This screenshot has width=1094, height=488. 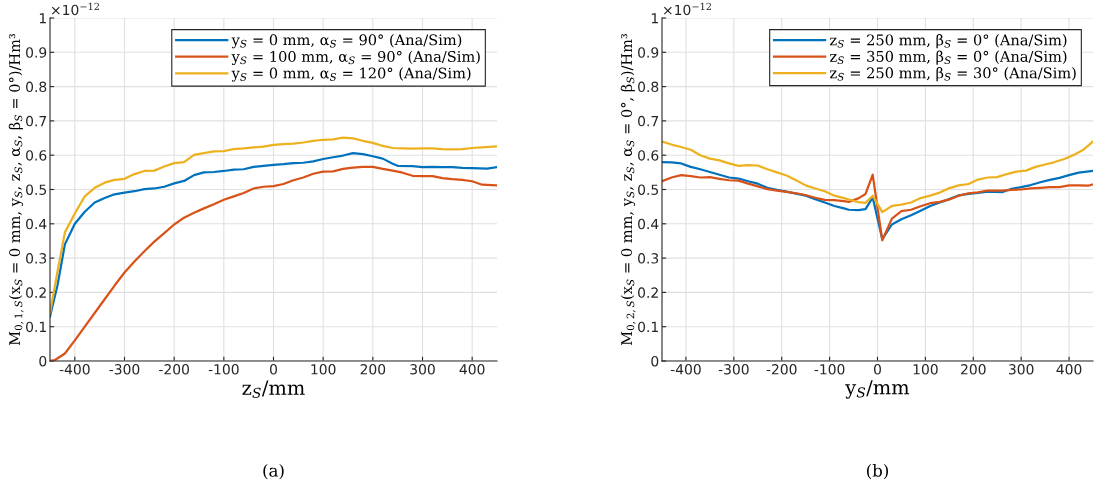 What do you see at coordinates (346, 41) in the screenshot?
I see `legend-label: y$_{S}$ = 0 mm, α$_{S}$ = 90° (Ana/Sim)` at bounding box center [346, 41].